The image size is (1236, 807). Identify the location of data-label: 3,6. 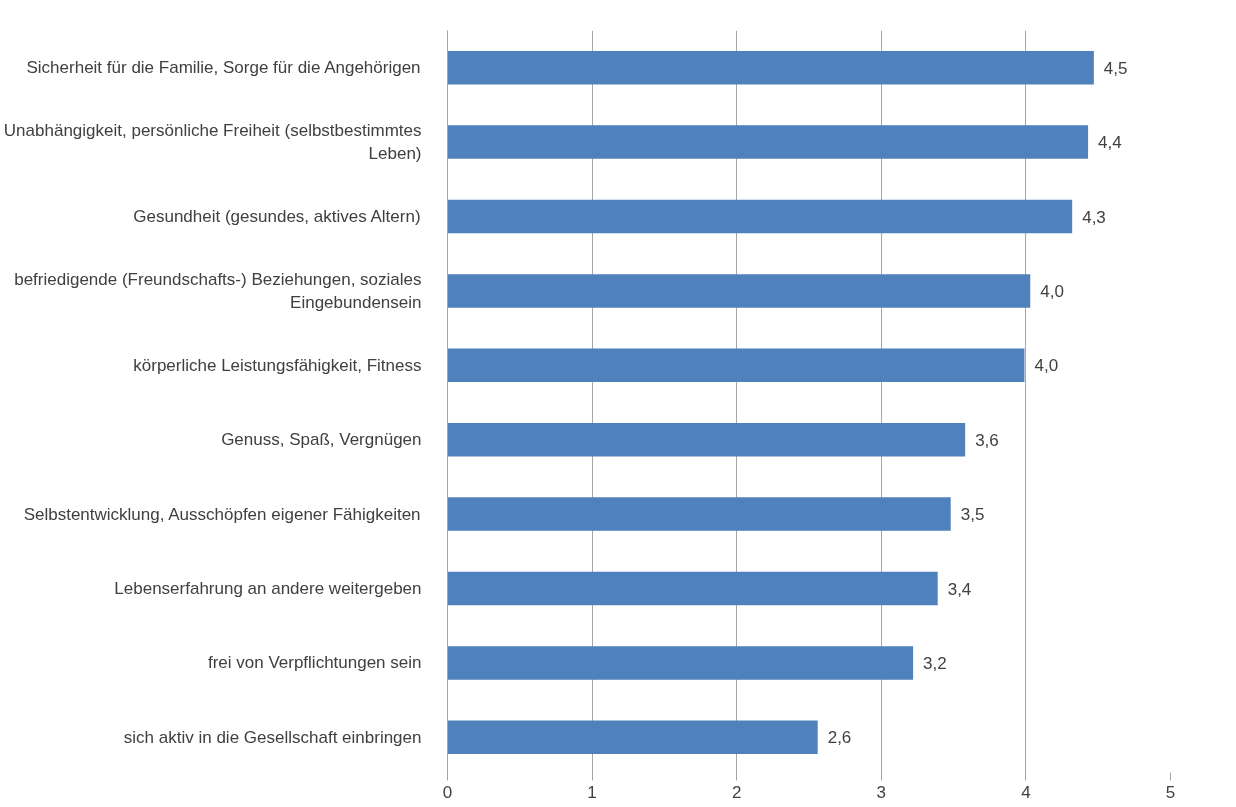
(987, 440).